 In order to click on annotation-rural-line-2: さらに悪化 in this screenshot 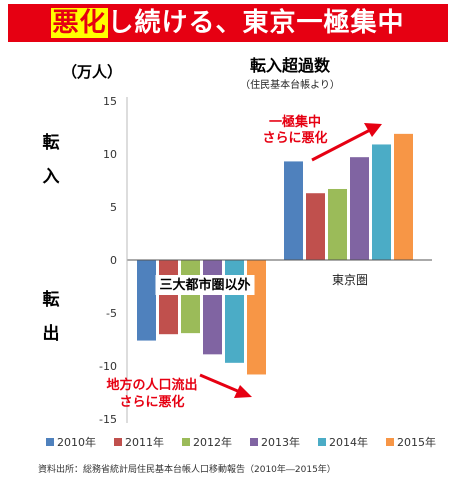, I will do `click(151, 402)`.